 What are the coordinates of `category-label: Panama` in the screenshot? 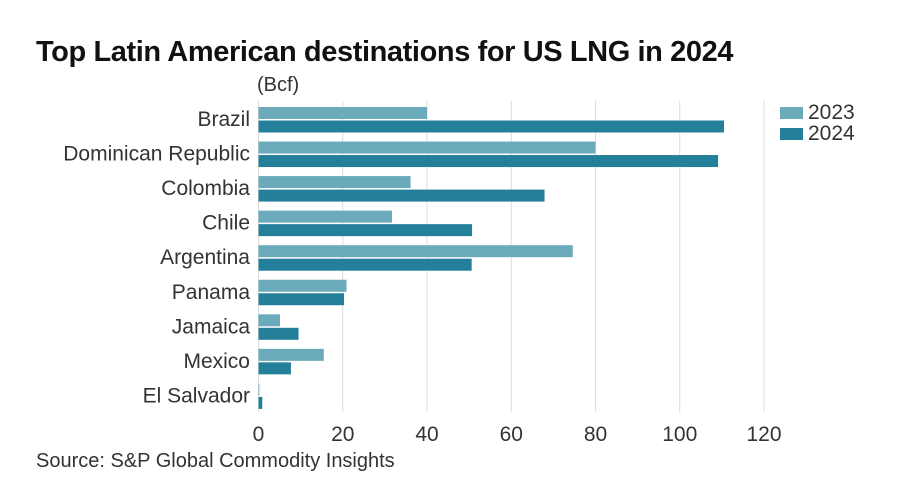 It's located at (211, 292).